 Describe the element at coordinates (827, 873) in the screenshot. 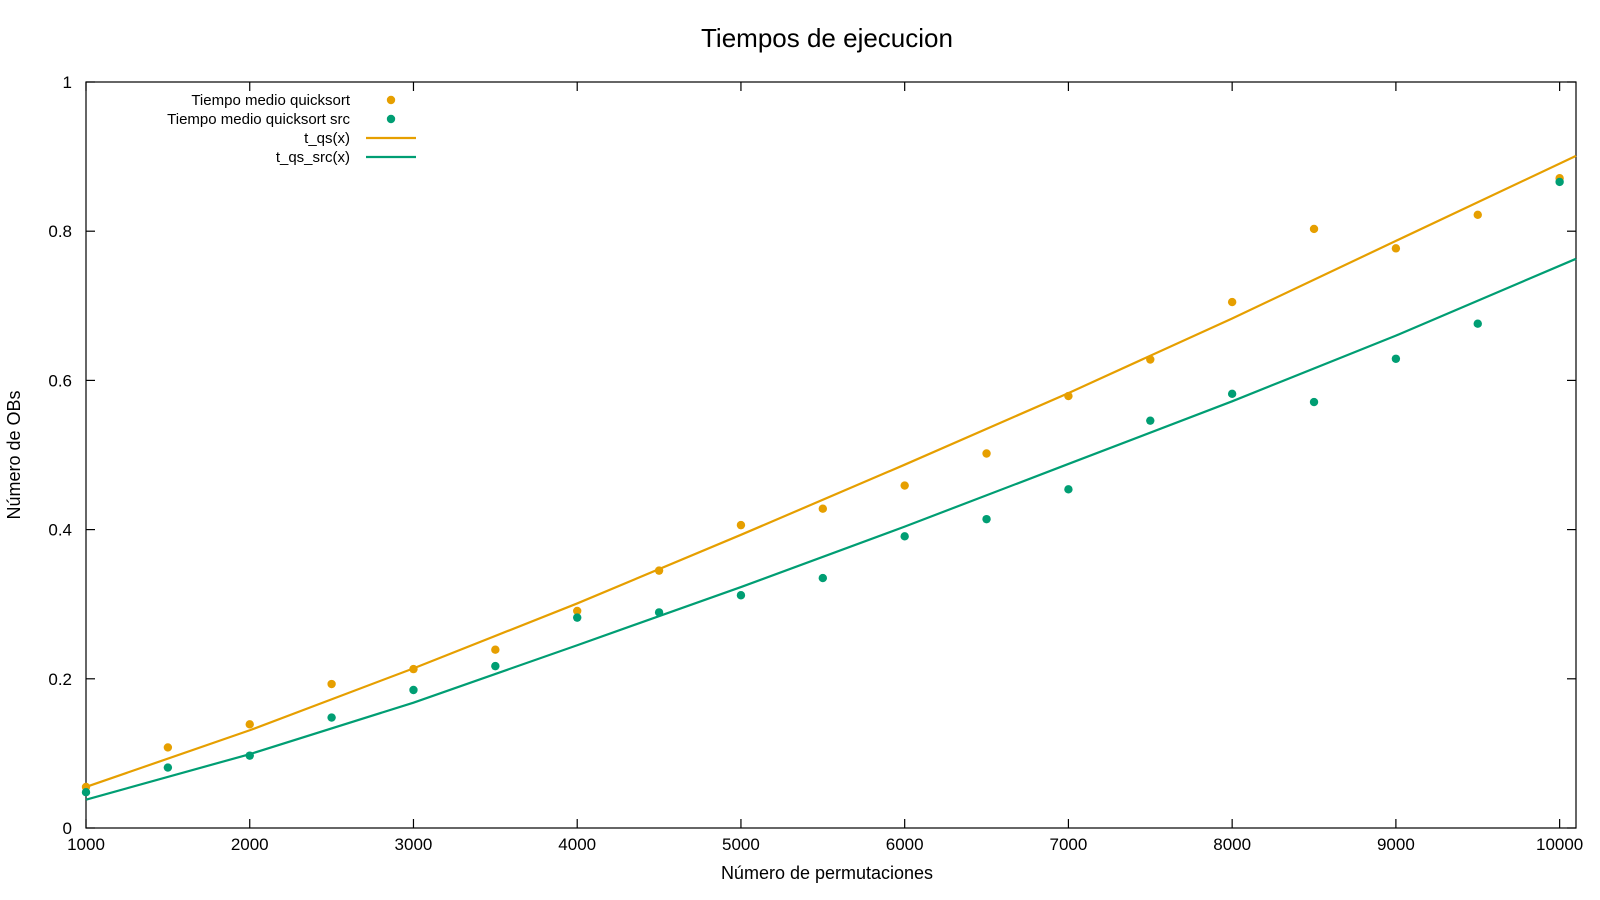

I see `x-axis-label: Número de permutaciones` at that location.